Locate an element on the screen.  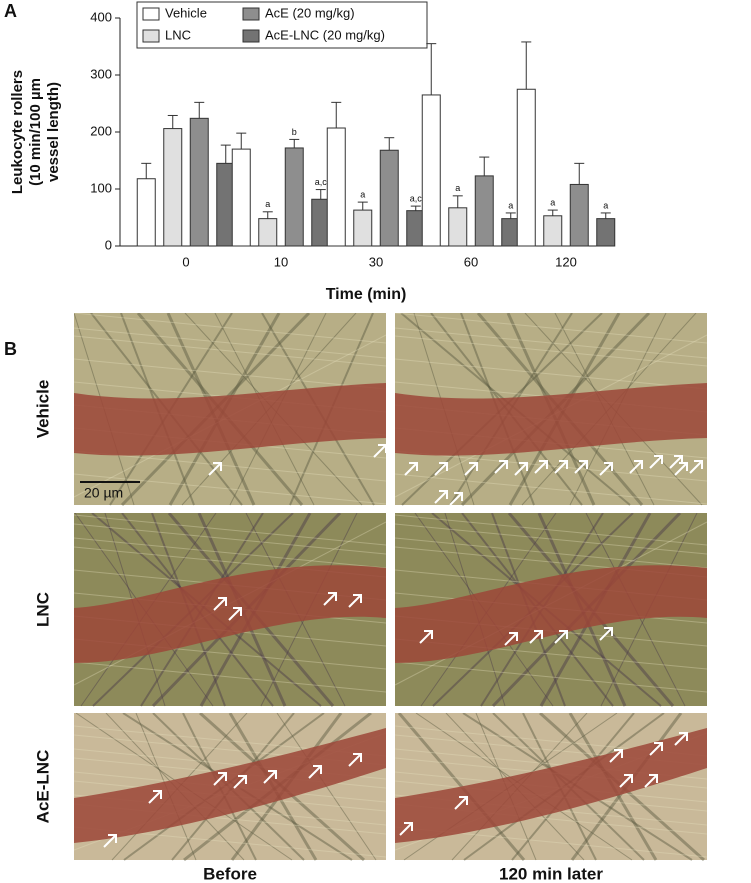
y-tick-label: 400 is located at coordinates (101, 16).